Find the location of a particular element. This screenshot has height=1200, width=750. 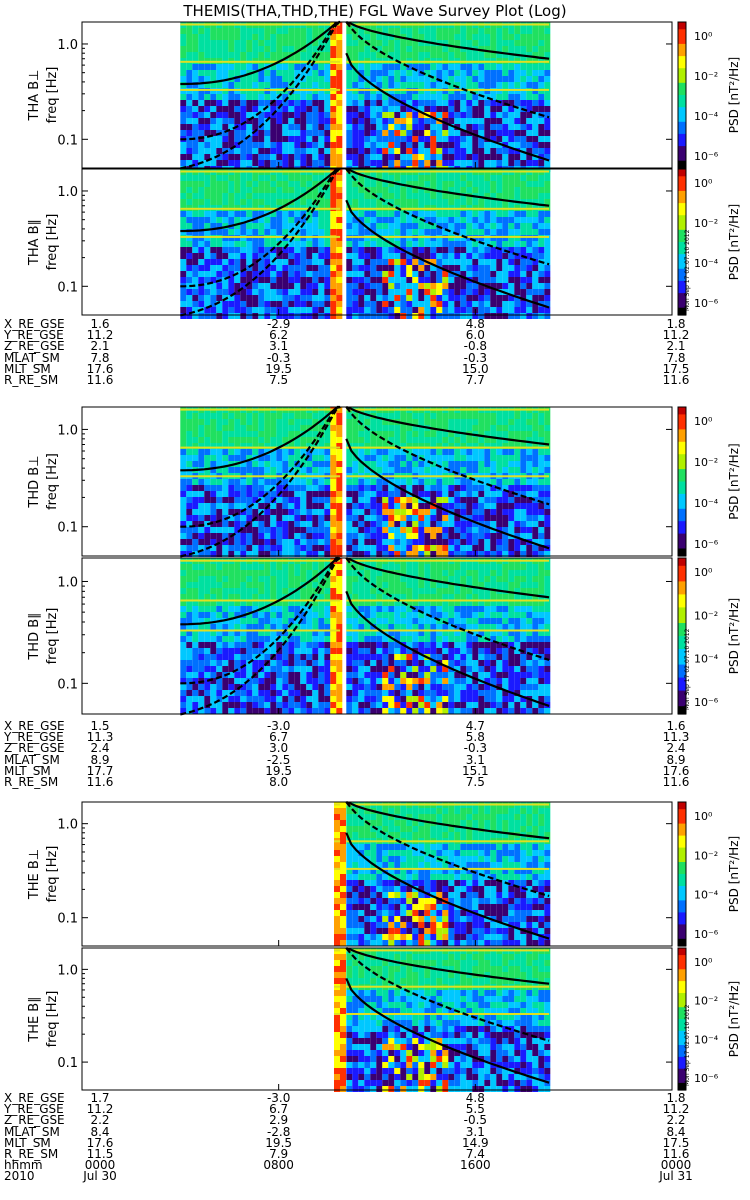

ephemeris-value: 7.7 is located at coordinates (475, 379).